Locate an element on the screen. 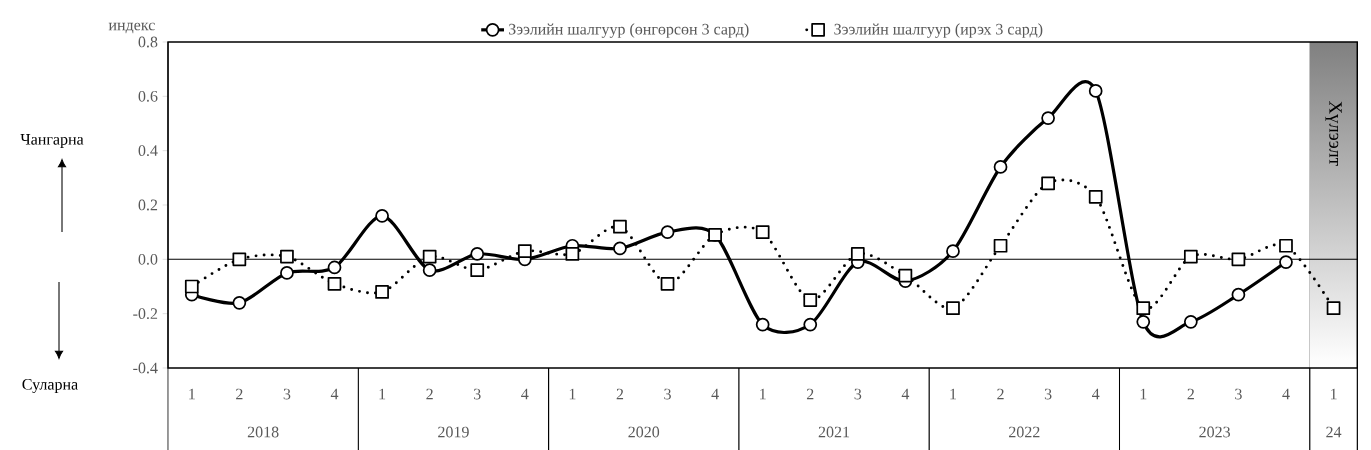 The height and width of the screenshot is (450, 1371). y-tick-label: 0.4 is located at coordinates (148, 151).